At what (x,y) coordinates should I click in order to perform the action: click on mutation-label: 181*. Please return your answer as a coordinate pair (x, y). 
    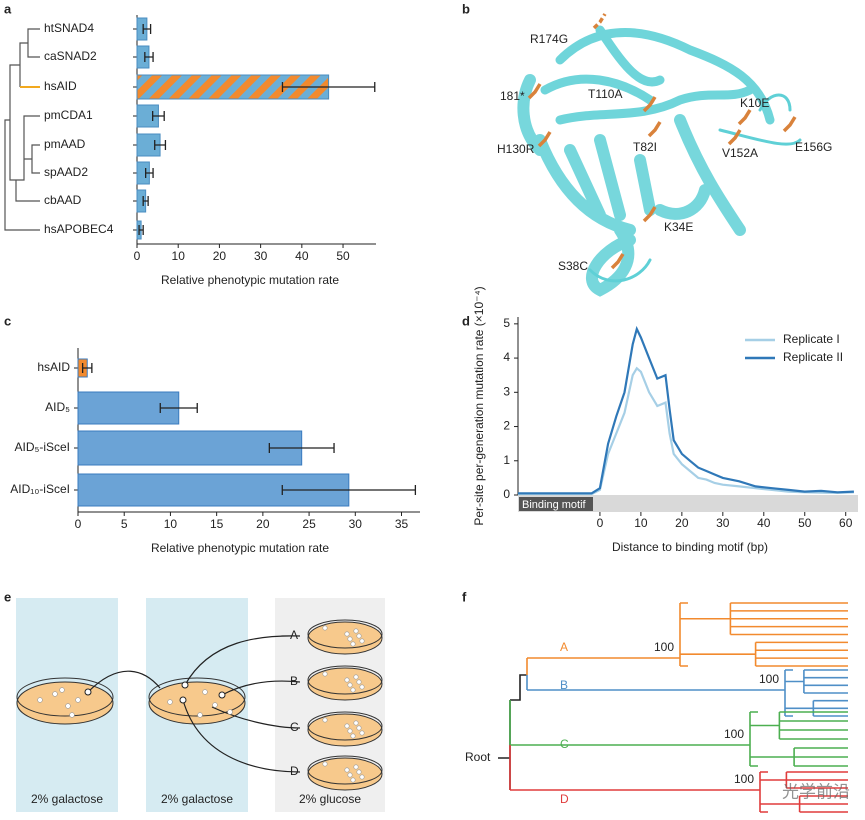
    Looking at the image, I should click on (512, 96).